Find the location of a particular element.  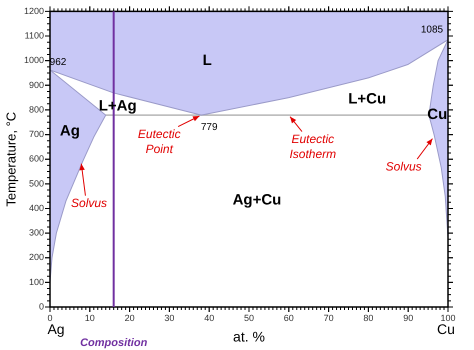

x-tick-label: 30 is located at coordinates (169, 317).